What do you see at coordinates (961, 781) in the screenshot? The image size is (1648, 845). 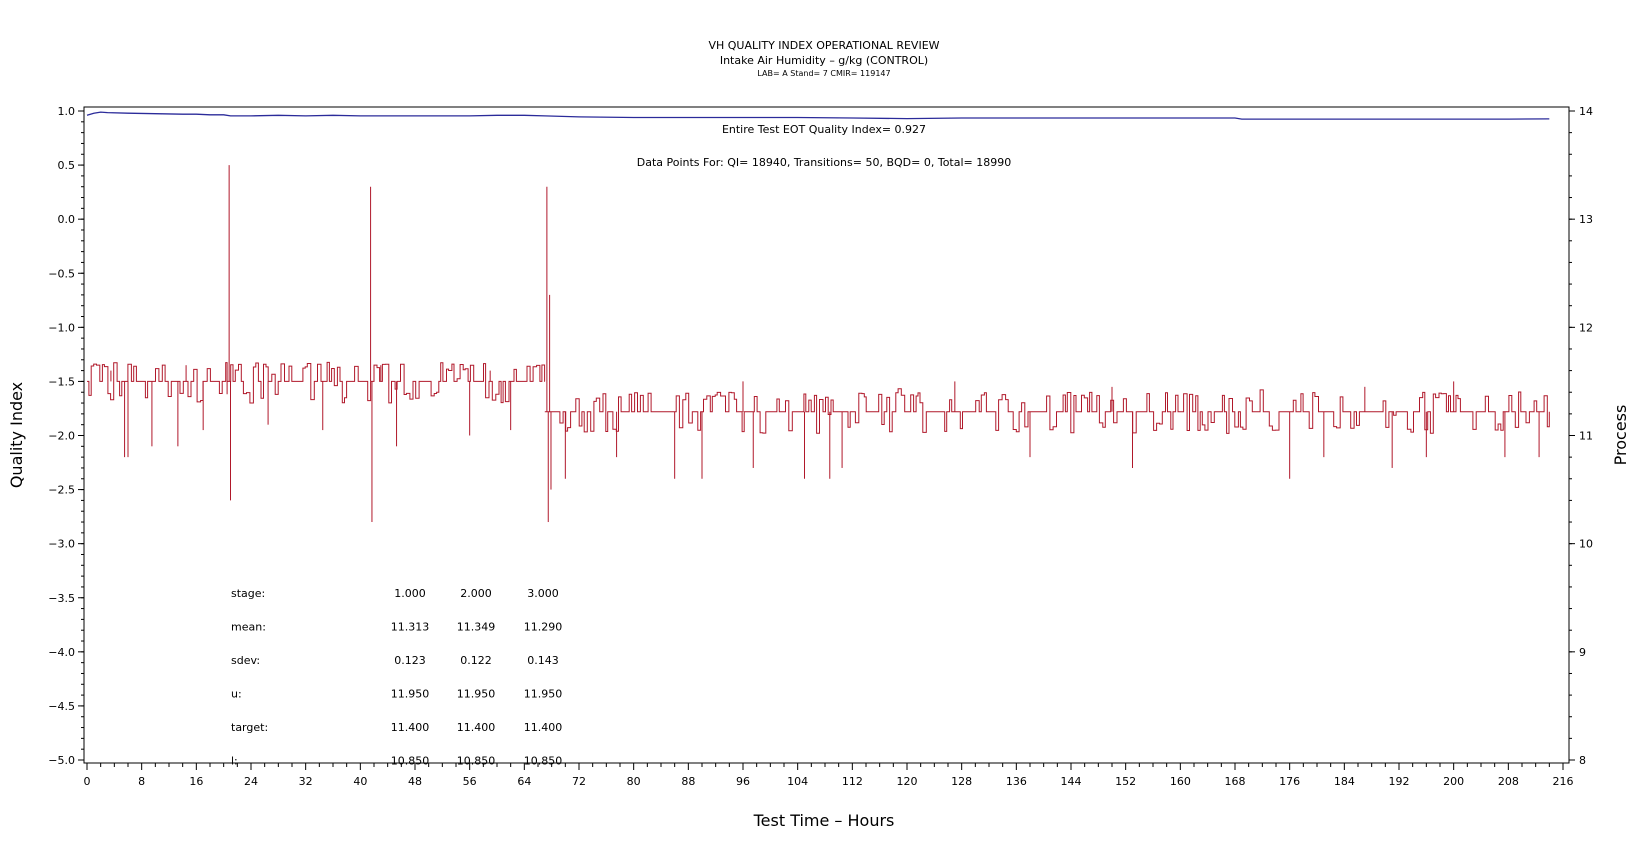 I see `x-tick-label: 128` at bounding box center [961, 781].